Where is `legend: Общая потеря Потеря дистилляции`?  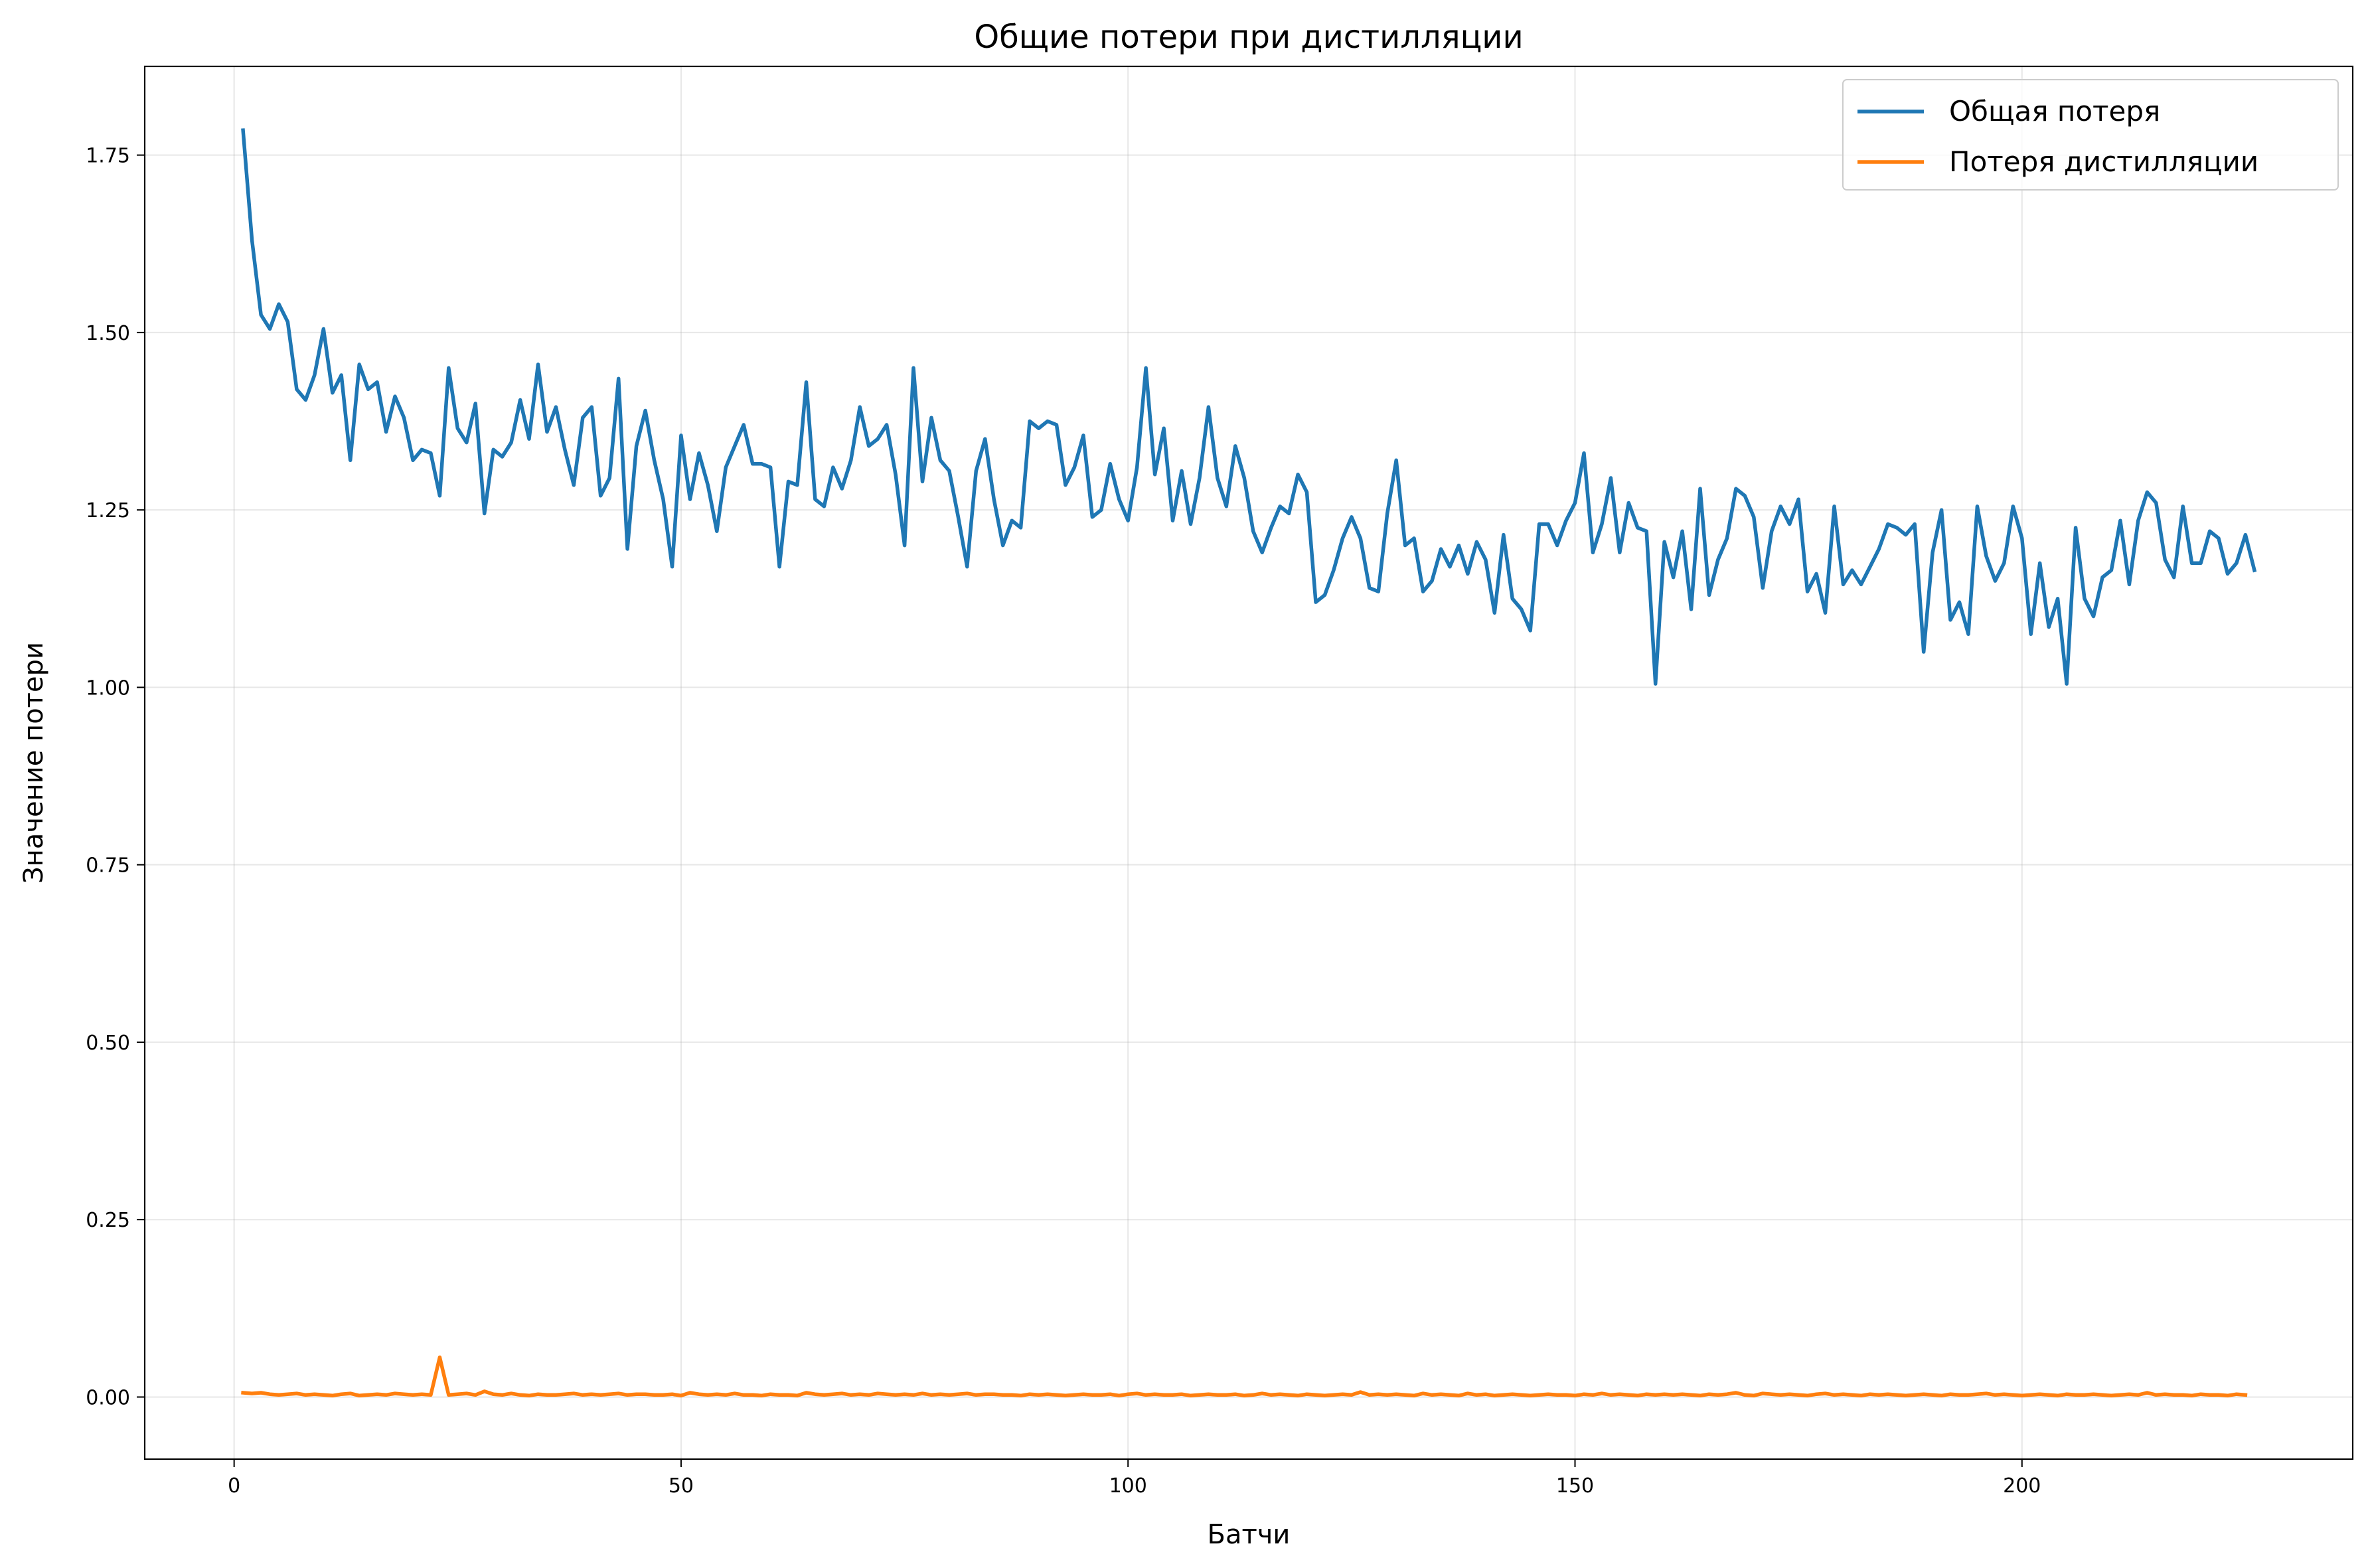 legend: Общая потеря Потеря дистилляции is located at coordinates (2091, 135).